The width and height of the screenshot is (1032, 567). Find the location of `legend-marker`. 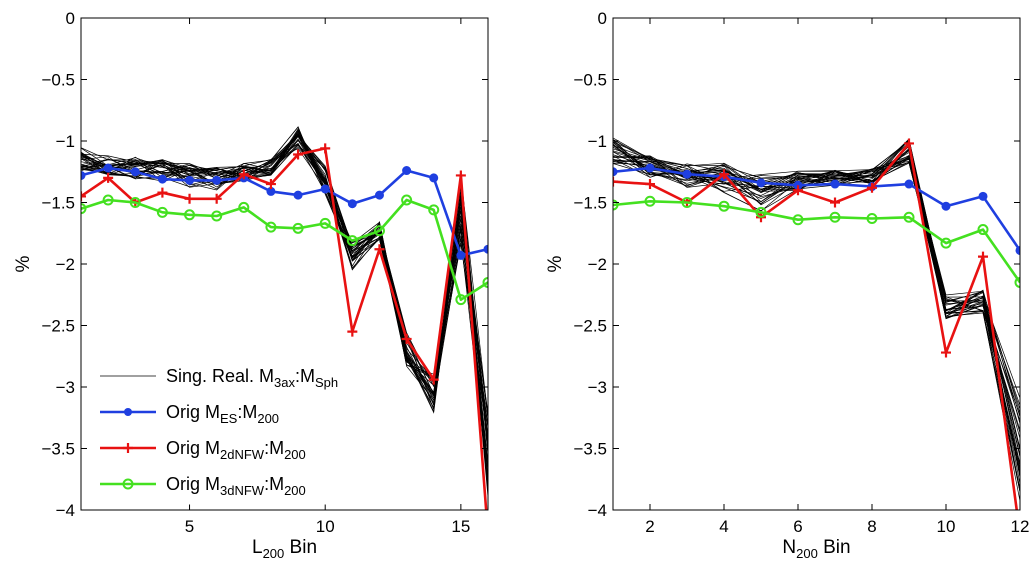

legend-marker is located at coordinates (128, 448).